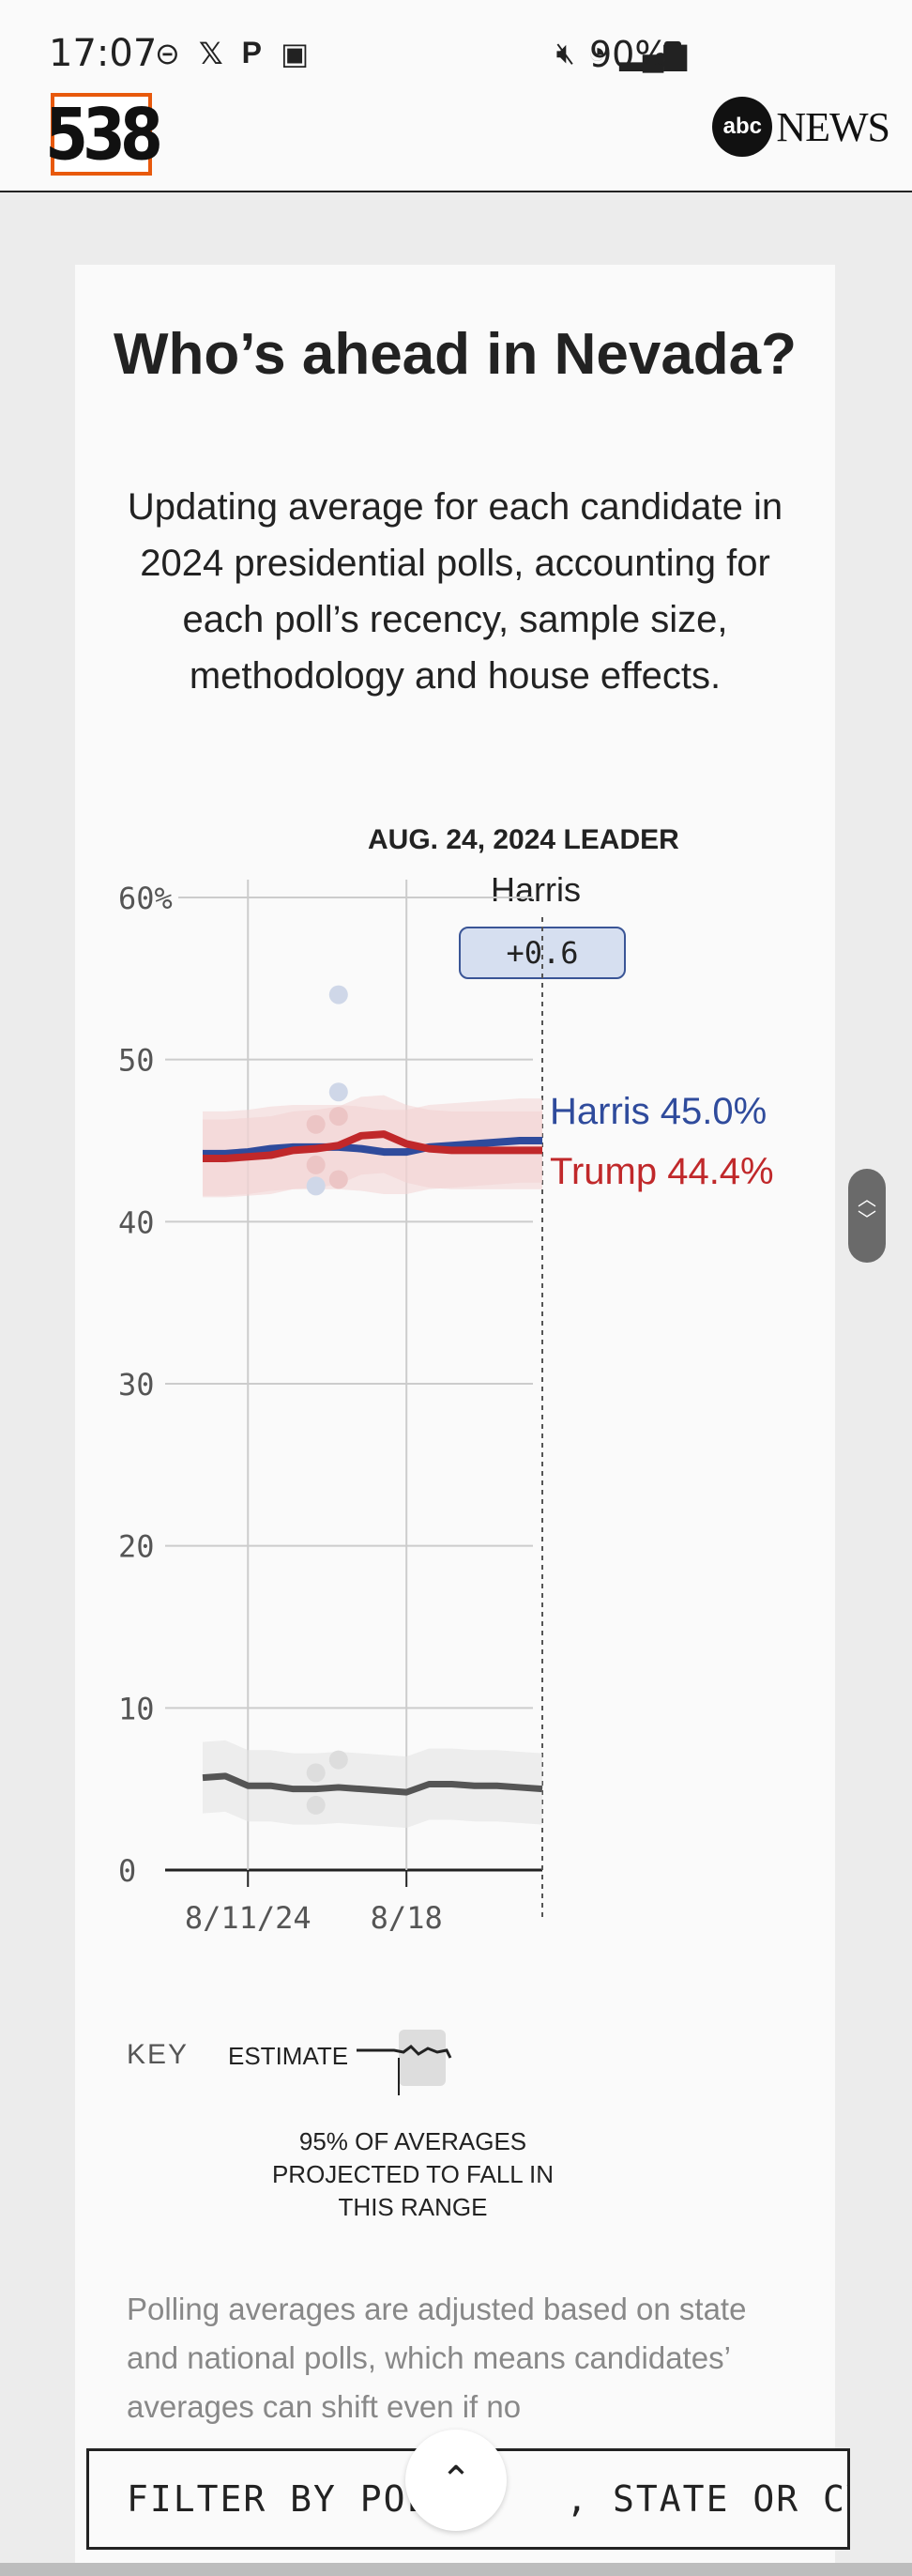 Image resolution: width=912 pixels, height=2576 pixels. Describe the element at coordinates (136, 1385) in the screenshot. I see `y-tick-label: 30` at that location.